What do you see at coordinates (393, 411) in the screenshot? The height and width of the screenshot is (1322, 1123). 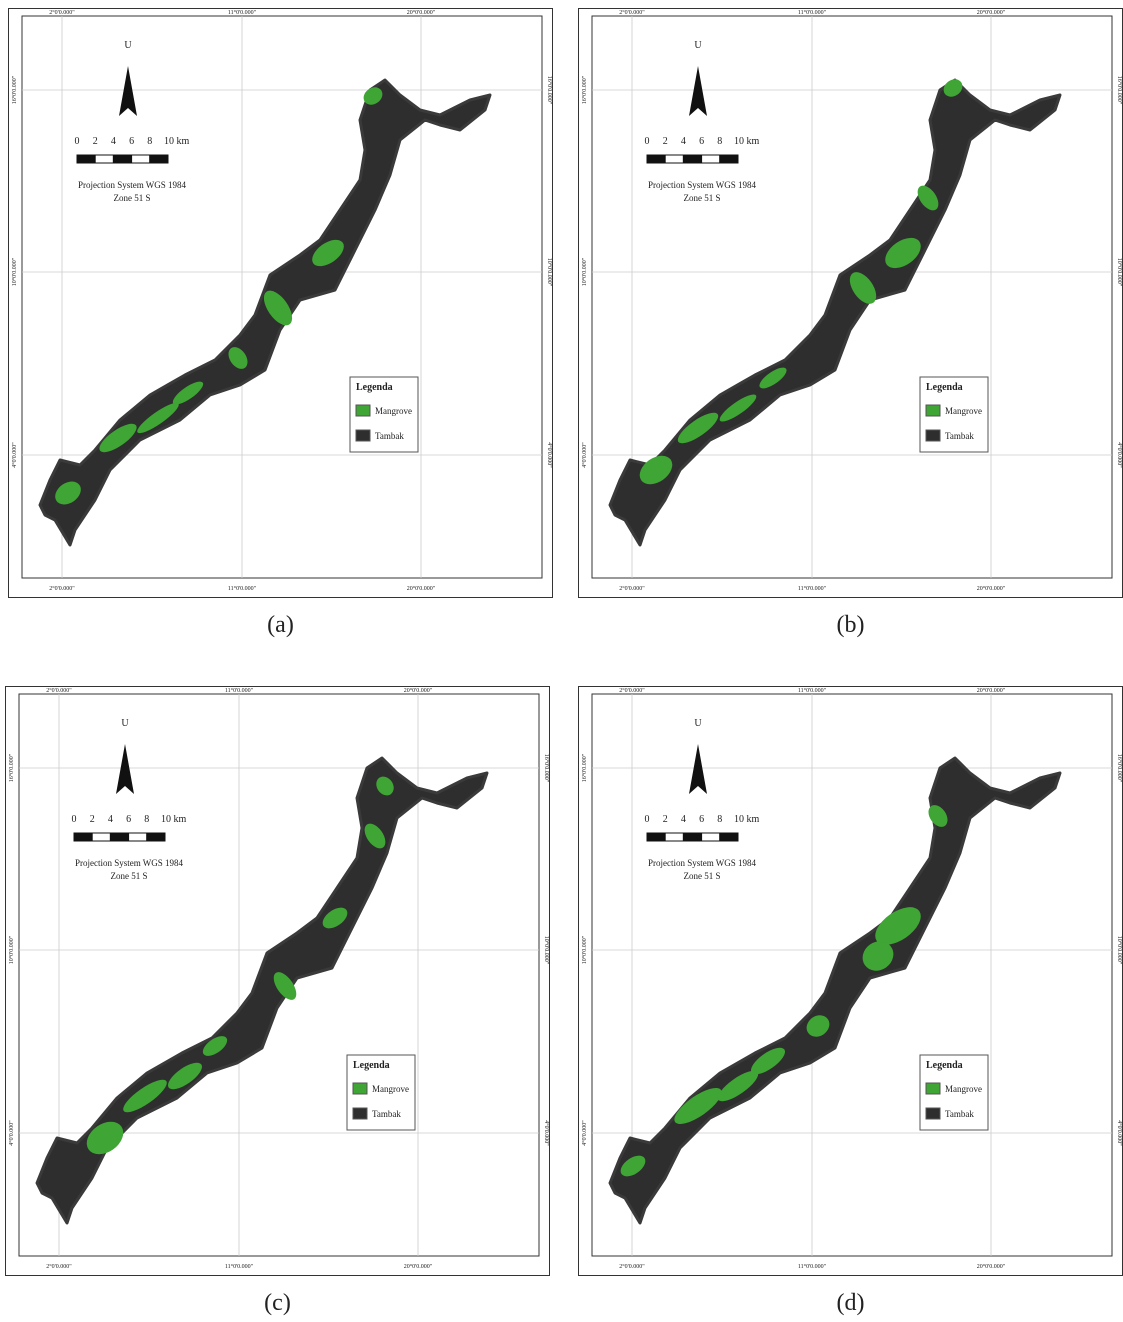 I see `legend-label: Mangrove` at bounding box center [393, 411].